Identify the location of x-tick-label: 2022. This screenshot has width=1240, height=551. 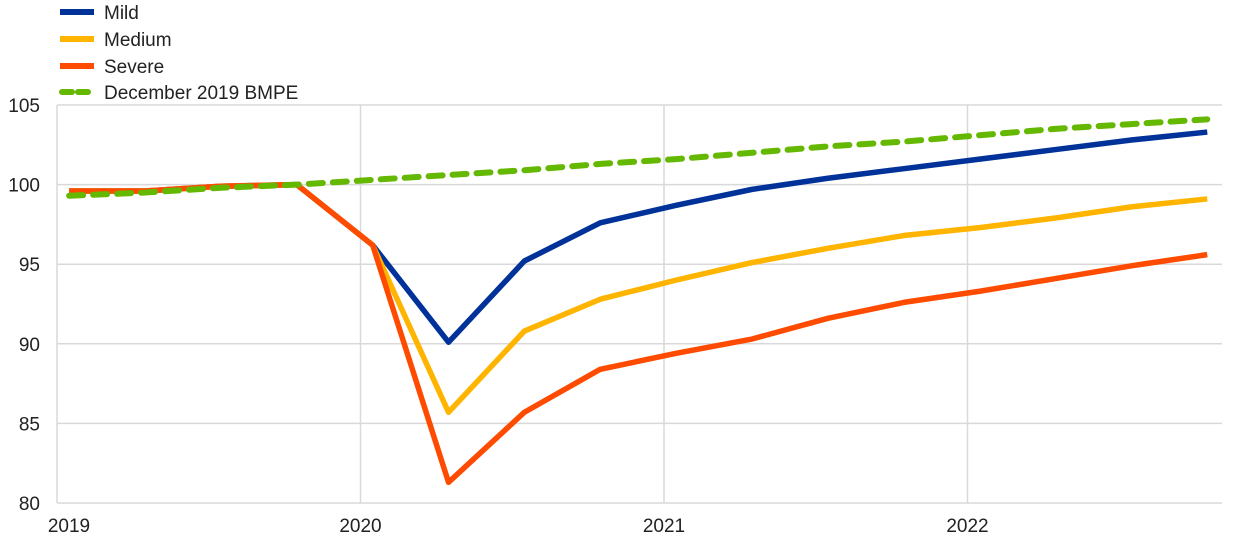
(967, 526).